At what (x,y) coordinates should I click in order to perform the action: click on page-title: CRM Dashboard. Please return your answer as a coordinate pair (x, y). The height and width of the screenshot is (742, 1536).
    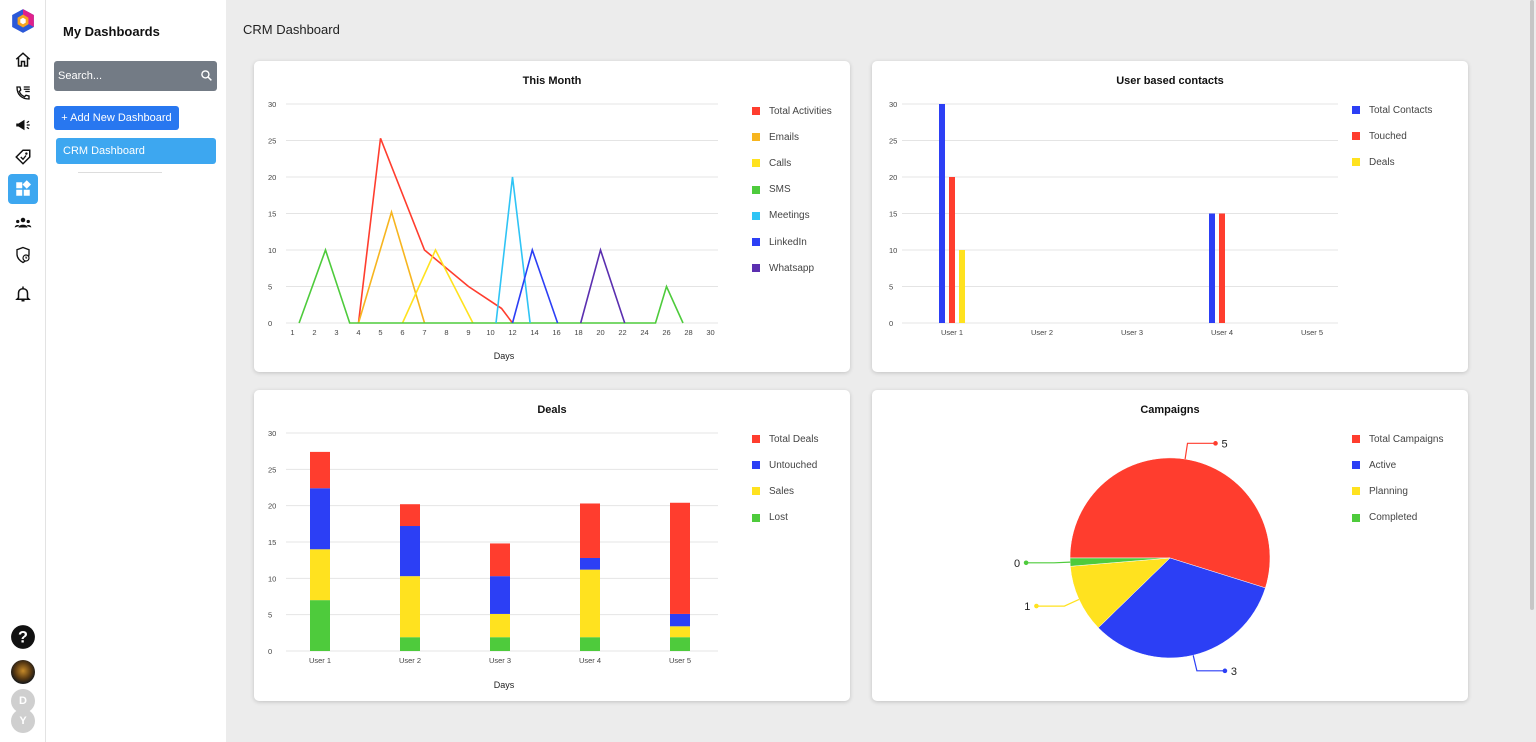
    Looking at the image, I should click on (291, 29).